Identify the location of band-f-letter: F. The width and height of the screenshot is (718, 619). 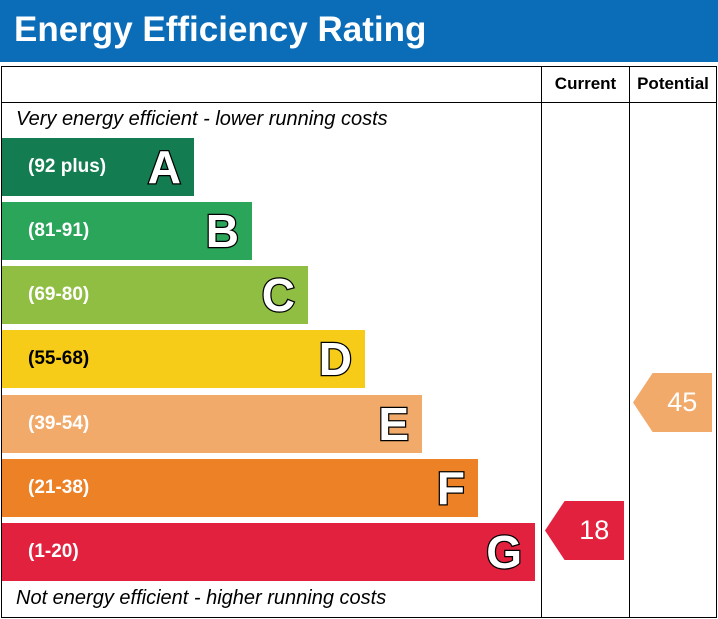
(451, 488).